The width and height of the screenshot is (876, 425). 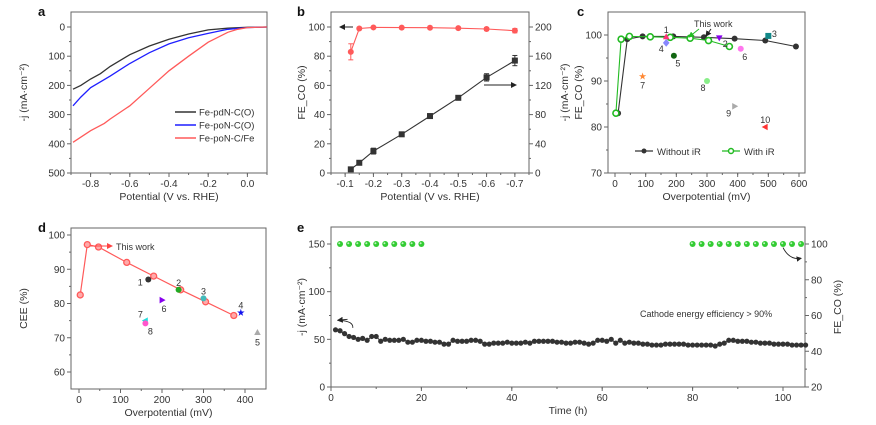 I want to click on x-tick-label-a: -0.2, so click(x=209, y=184).